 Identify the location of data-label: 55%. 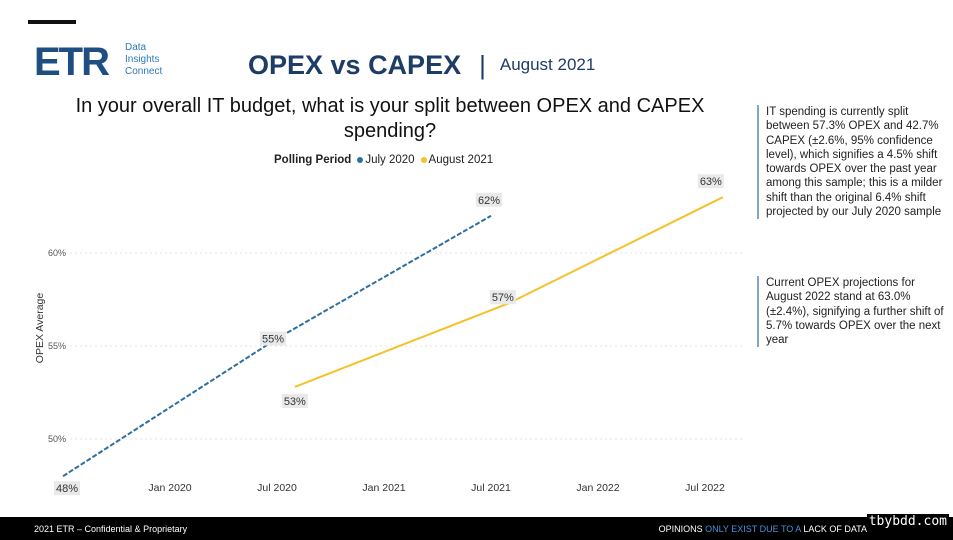
(273, 340).